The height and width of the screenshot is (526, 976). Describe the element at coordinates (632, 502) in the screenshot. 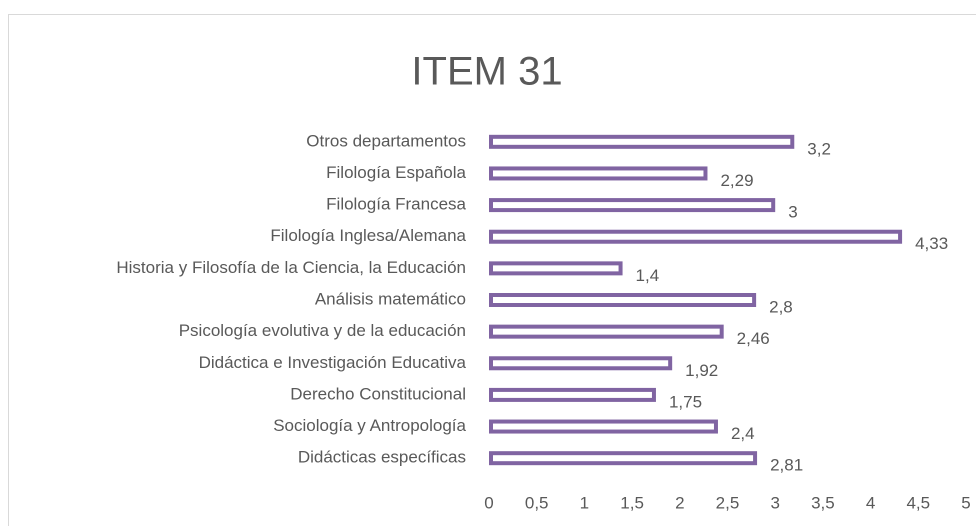

I see `x-tick-label: 1,5` at that location.